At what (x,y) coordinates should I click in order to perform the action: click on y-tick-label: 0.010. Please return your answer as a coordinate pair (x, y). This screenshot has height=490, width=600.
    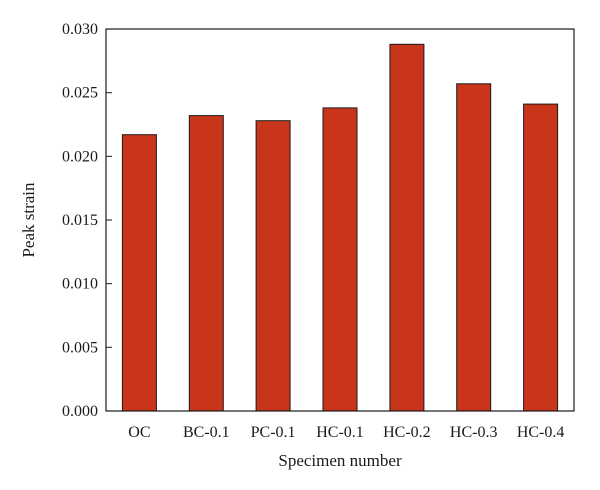
    Looking at the image, I should click on (80, 284).